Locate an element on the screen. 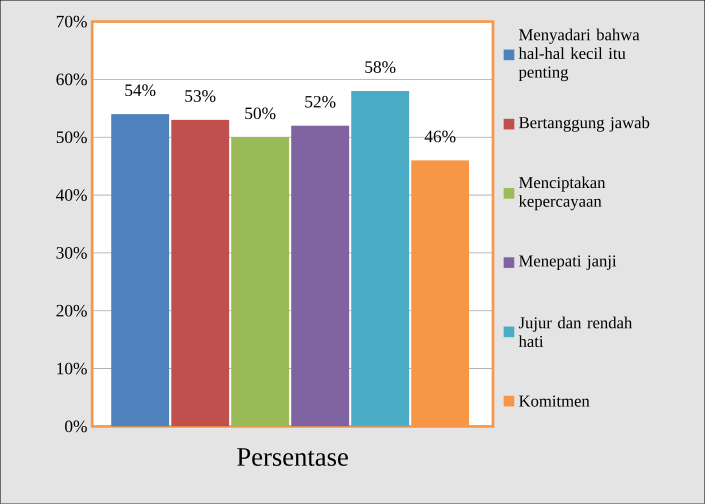 This screenshot has height=504, width=705. data-label: 53% is located at coordinates (200, 96).